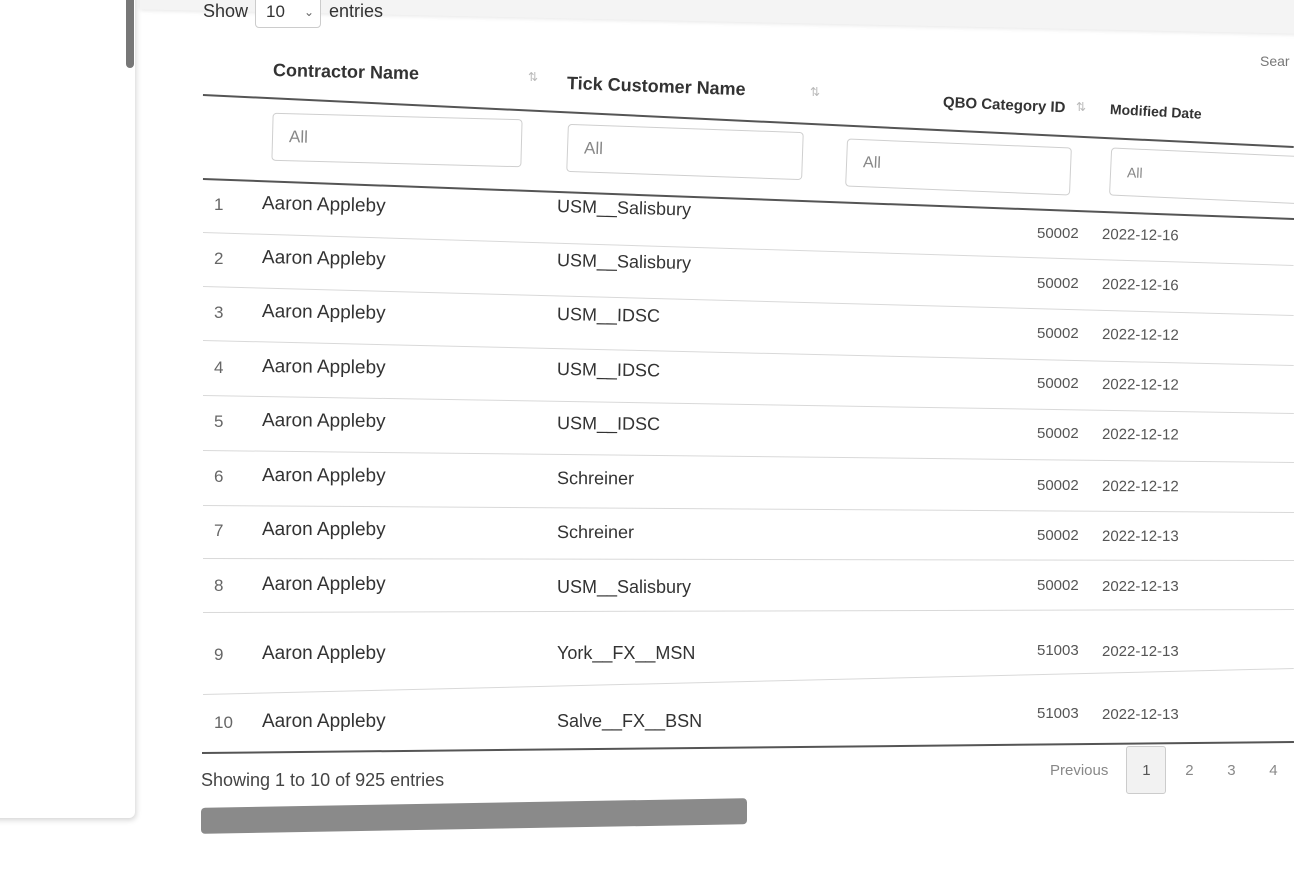  I want to click on entries-label: entries, so click(356, 10).